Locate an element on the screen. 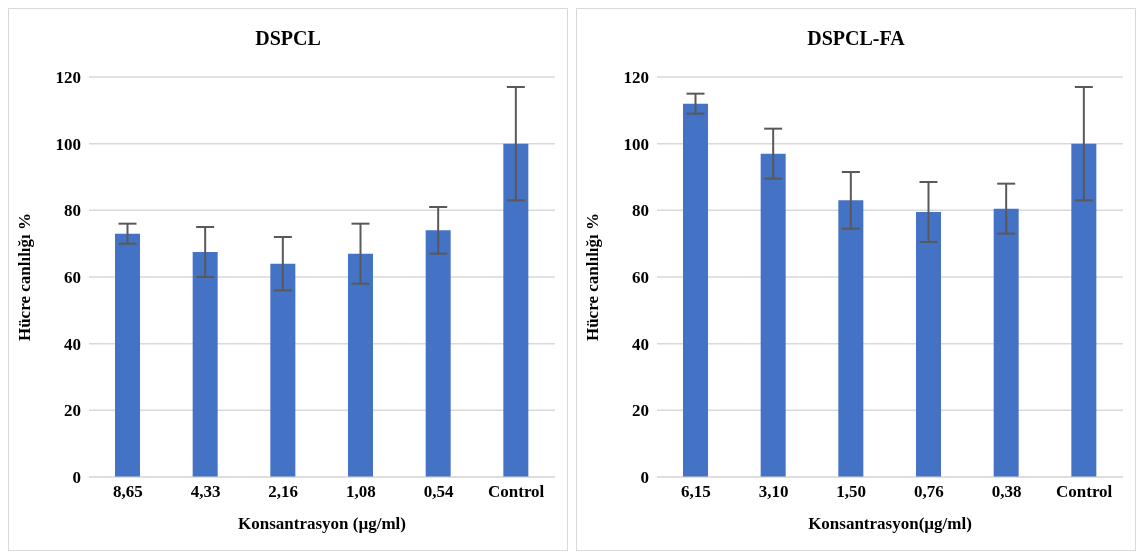 The height and width of the screenshot is (553, 1139). chart-title: DSPCL is located at coordinates (288, 39).